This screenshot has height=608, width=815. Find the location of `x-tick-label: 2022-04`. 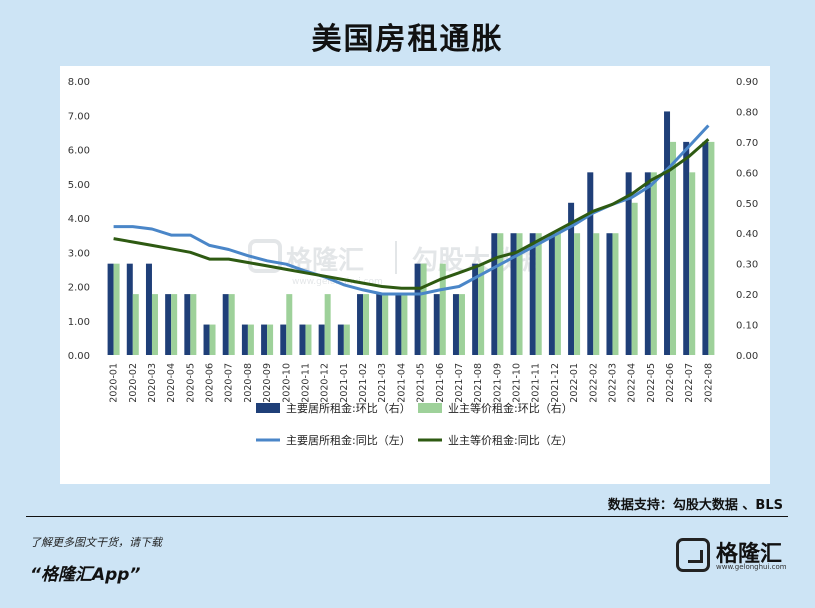

x-tick-label: 2022-04 is located at coordinates (632, 383).